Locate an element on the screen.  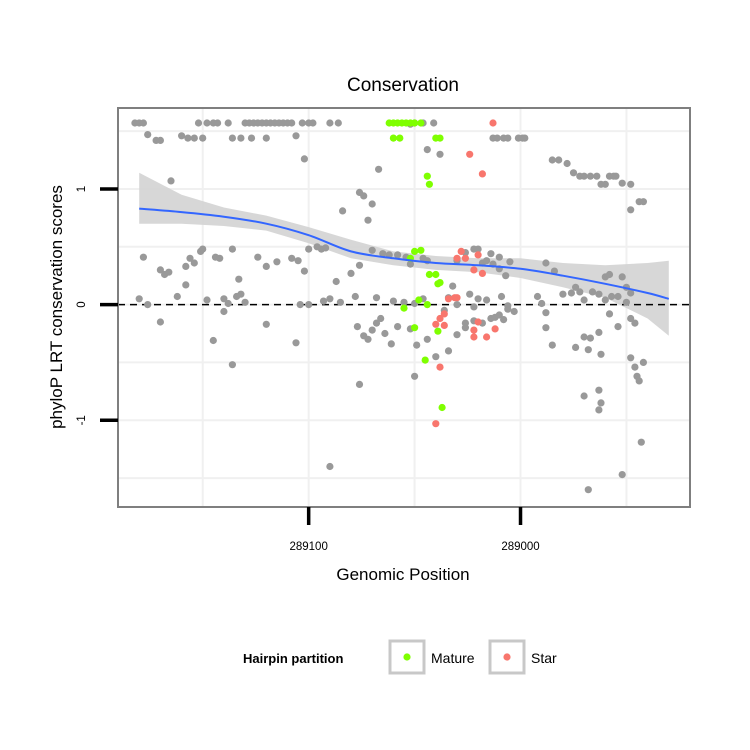
y-tick-label: 1 is located at coordinates (82, 189).